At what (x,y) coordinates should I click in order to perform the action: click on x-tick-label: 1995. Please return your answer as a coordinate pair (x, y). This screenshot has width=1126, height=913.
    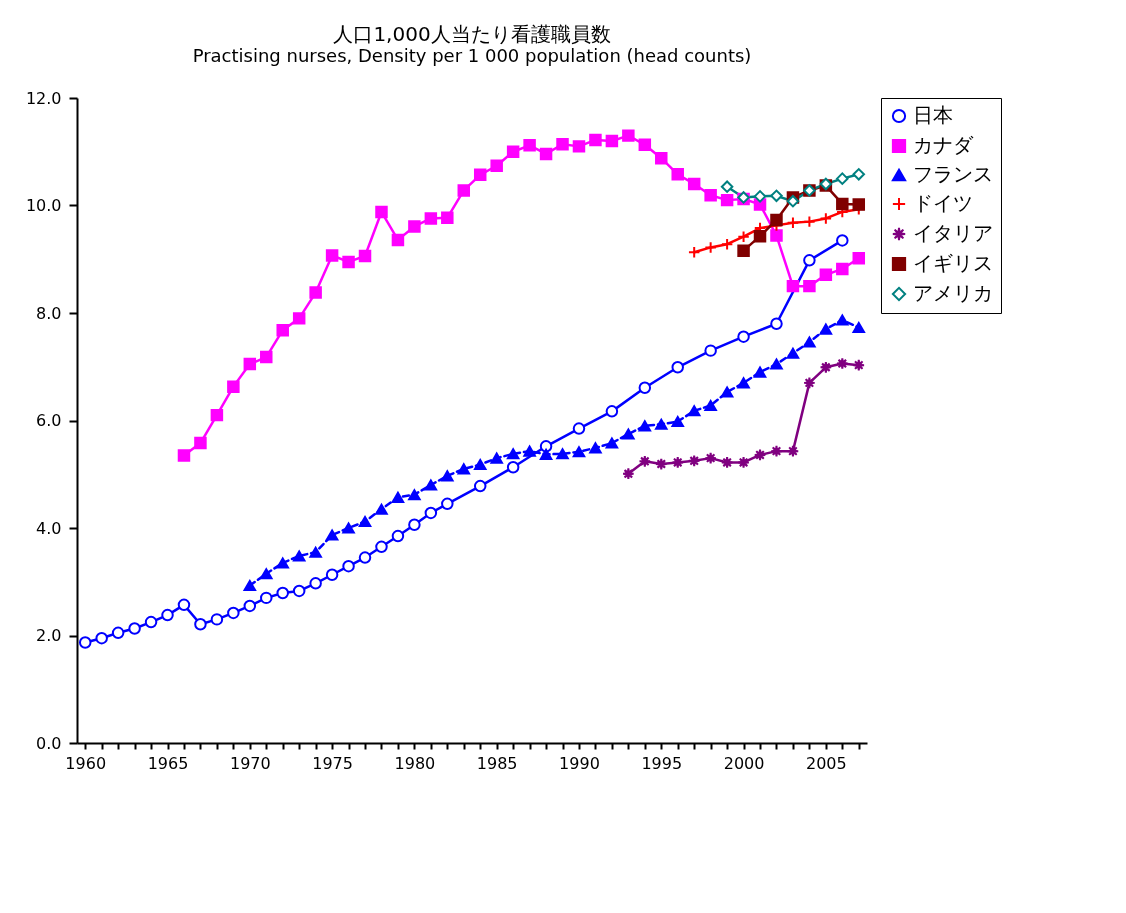
    Looking at the image, I should click on (662, 763).